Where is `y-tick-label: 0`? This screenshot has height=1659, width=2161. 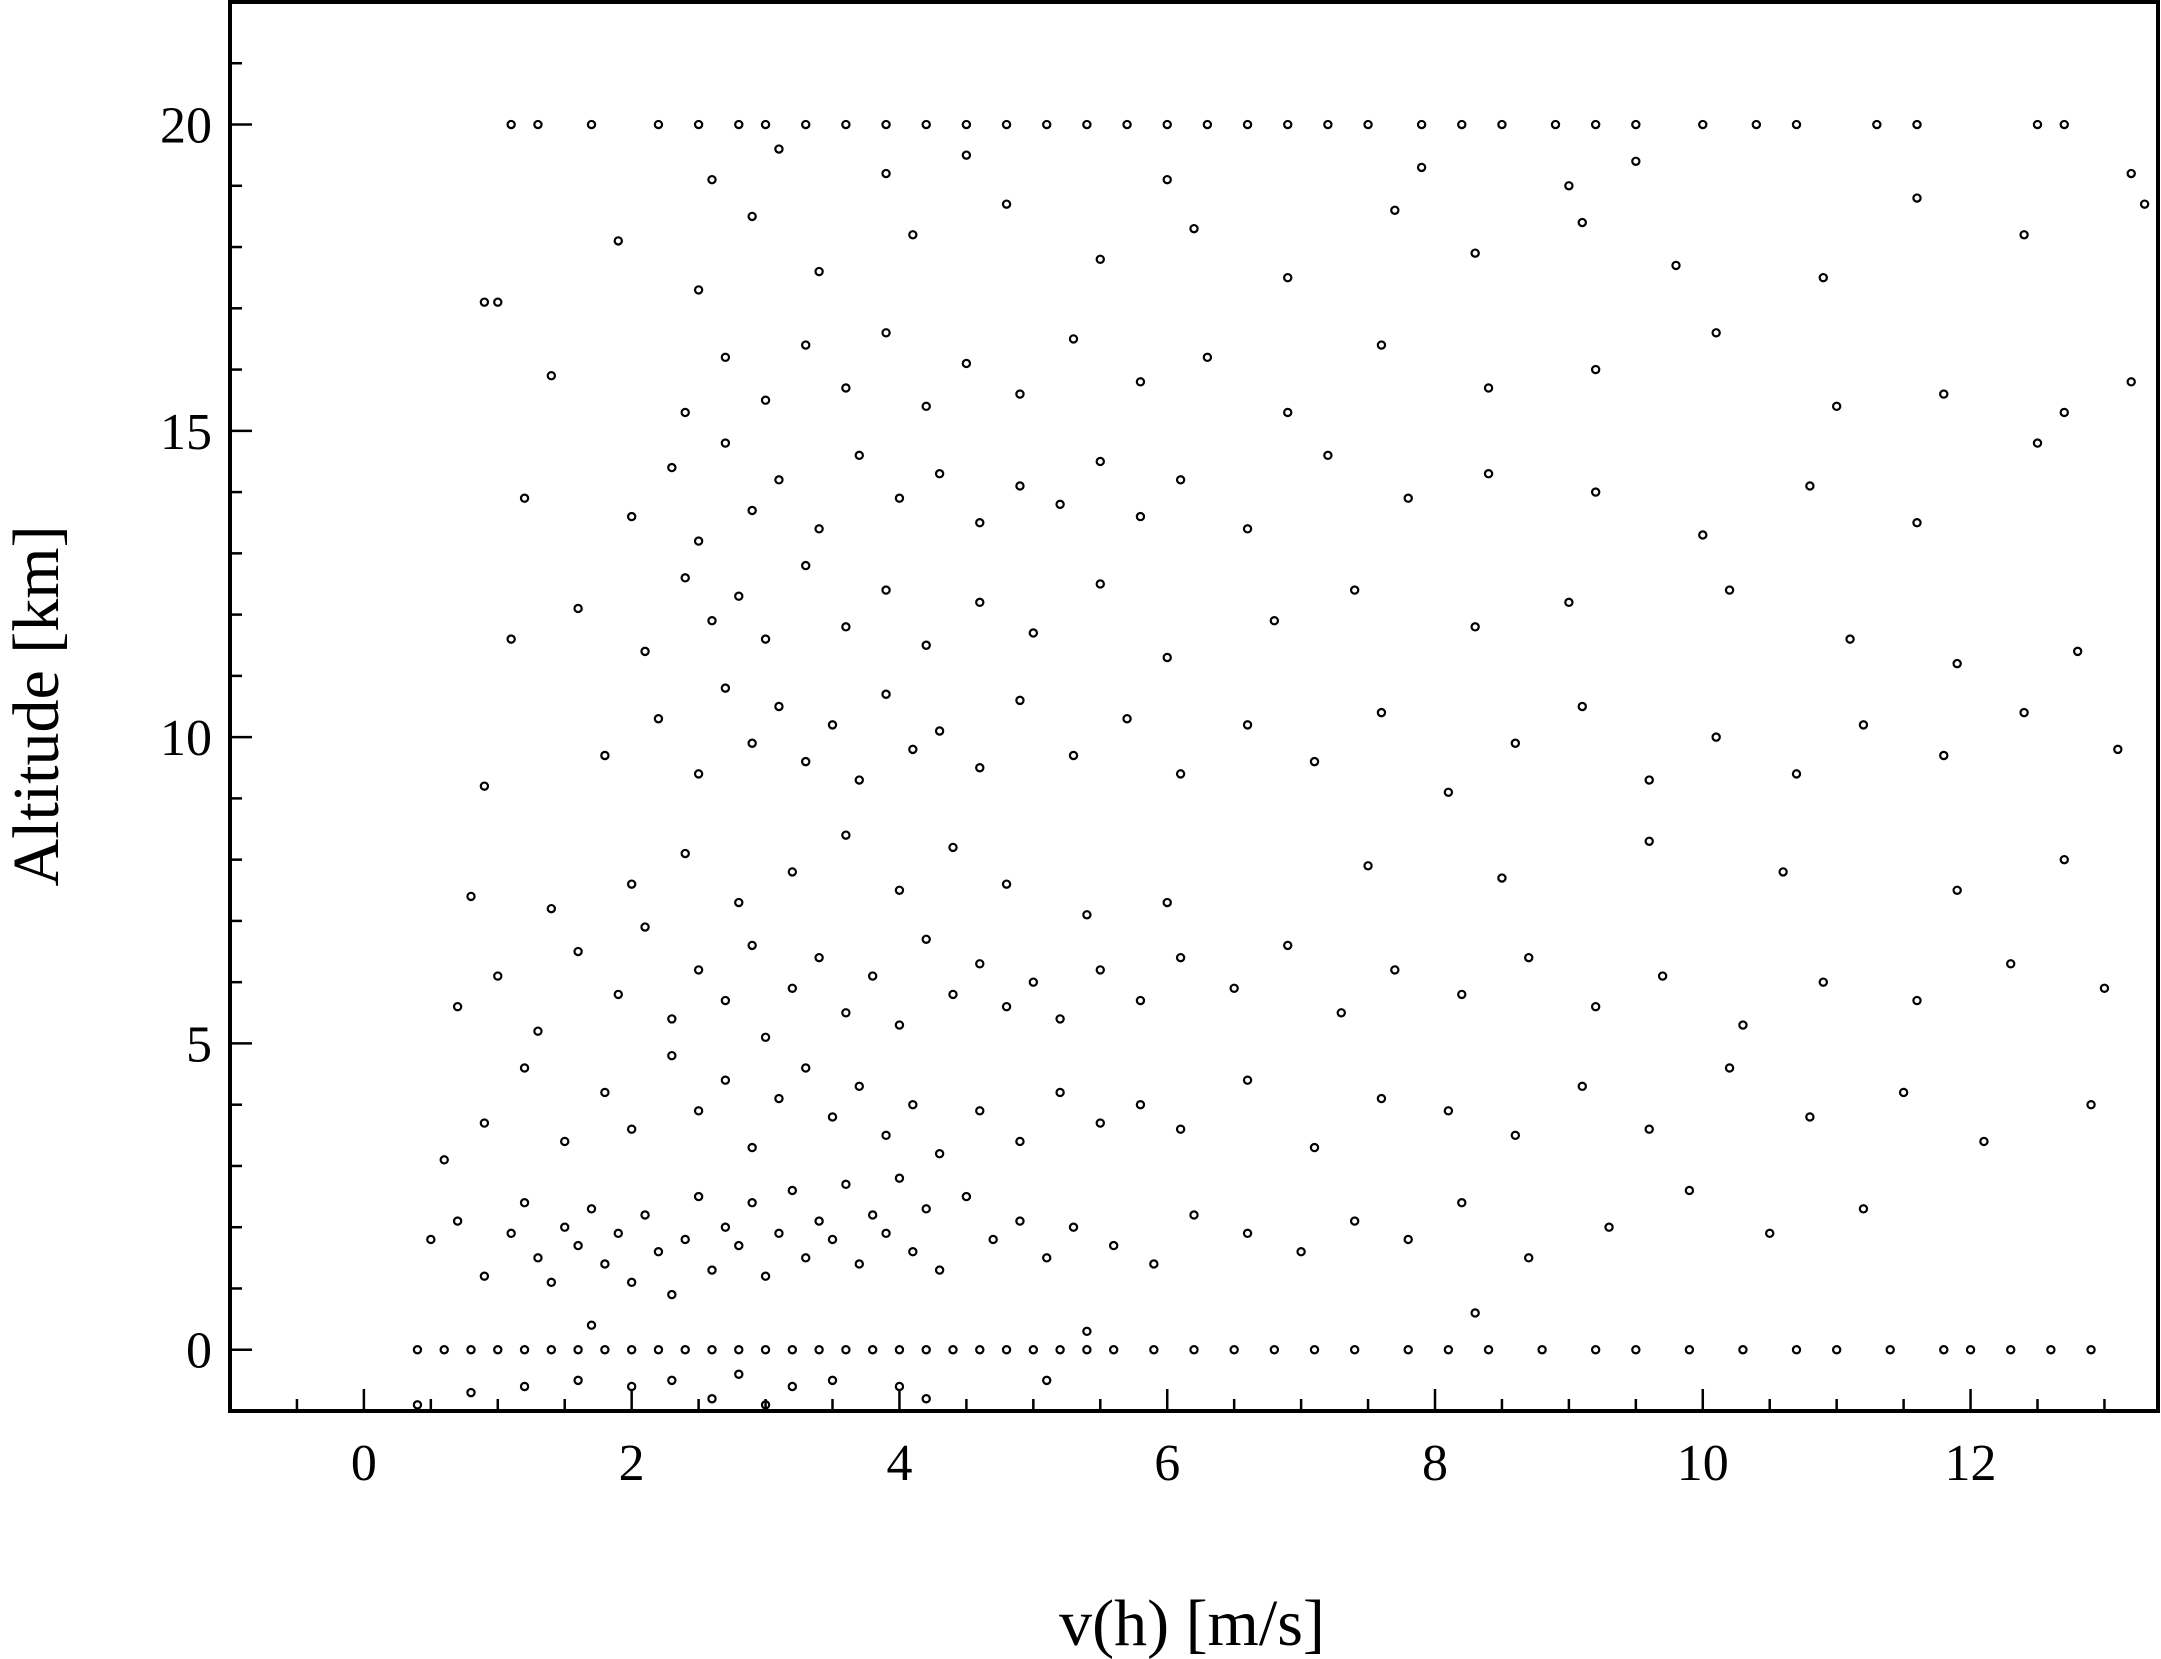 y-tick-label: 0 is located at coordinates (199, 1351).